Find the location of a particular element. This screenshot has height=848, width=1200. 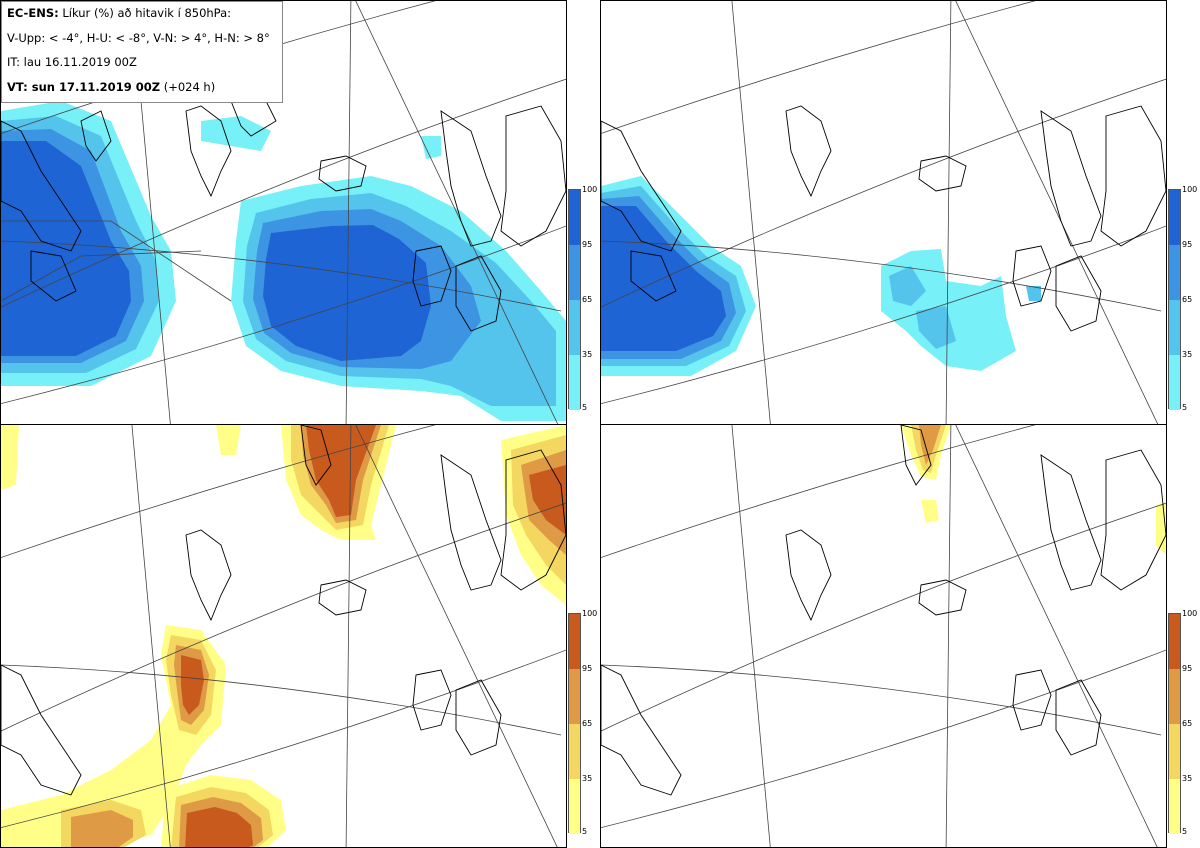

info-lead-time: (+024 h) is located at coordinates (188, 86).